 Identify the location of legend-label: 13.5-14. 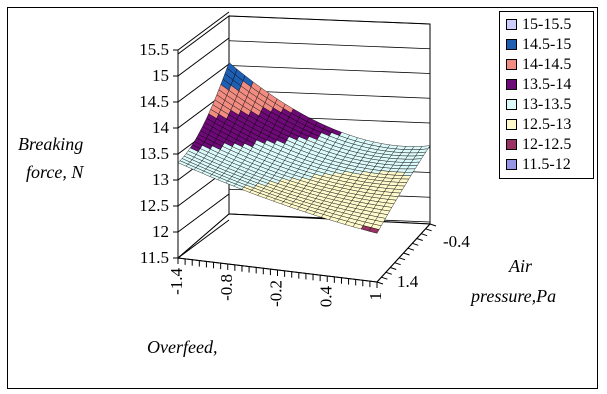
(547, 84).